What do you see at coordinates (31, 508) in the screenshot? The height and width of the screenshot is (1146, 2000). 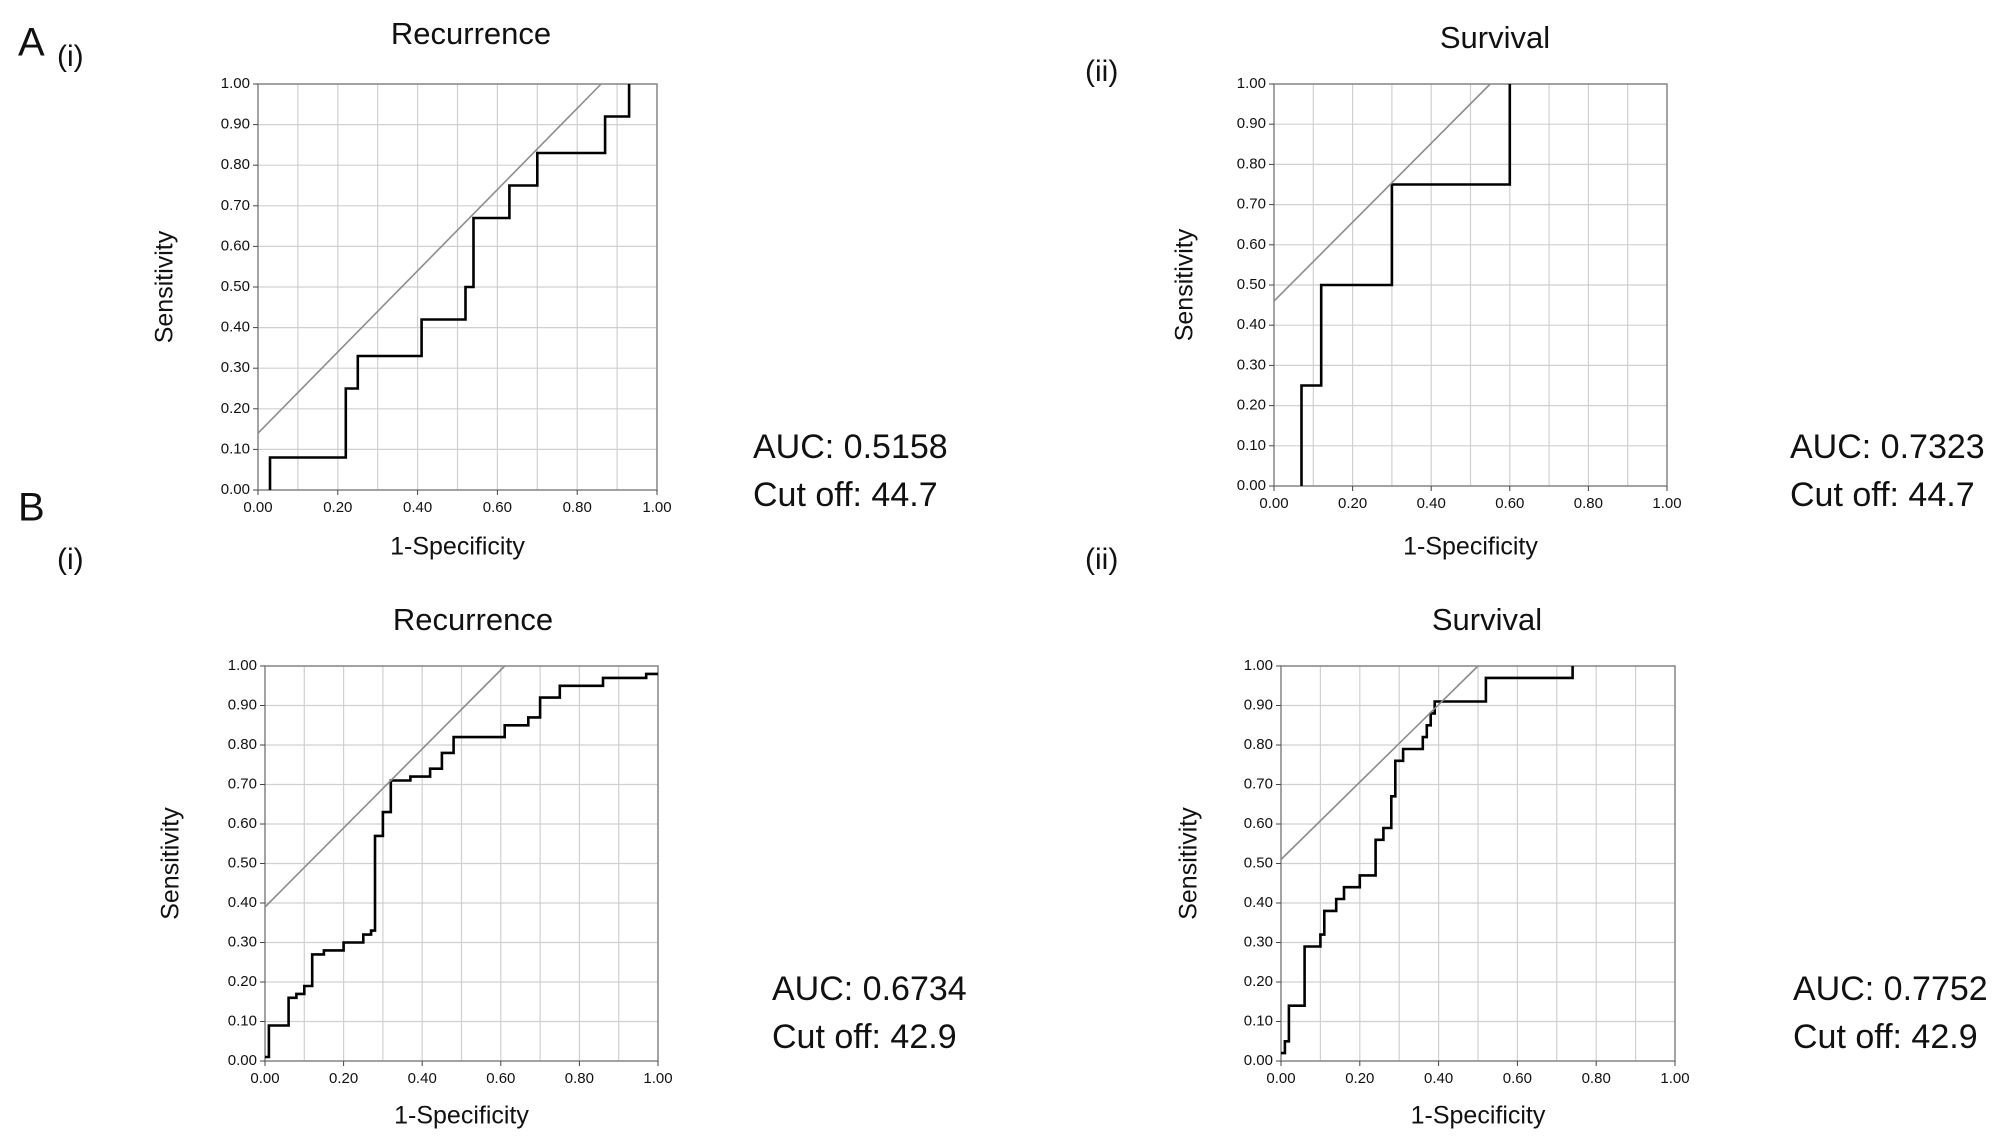 I see `panel-label: B` at bounding box center [31, 508].